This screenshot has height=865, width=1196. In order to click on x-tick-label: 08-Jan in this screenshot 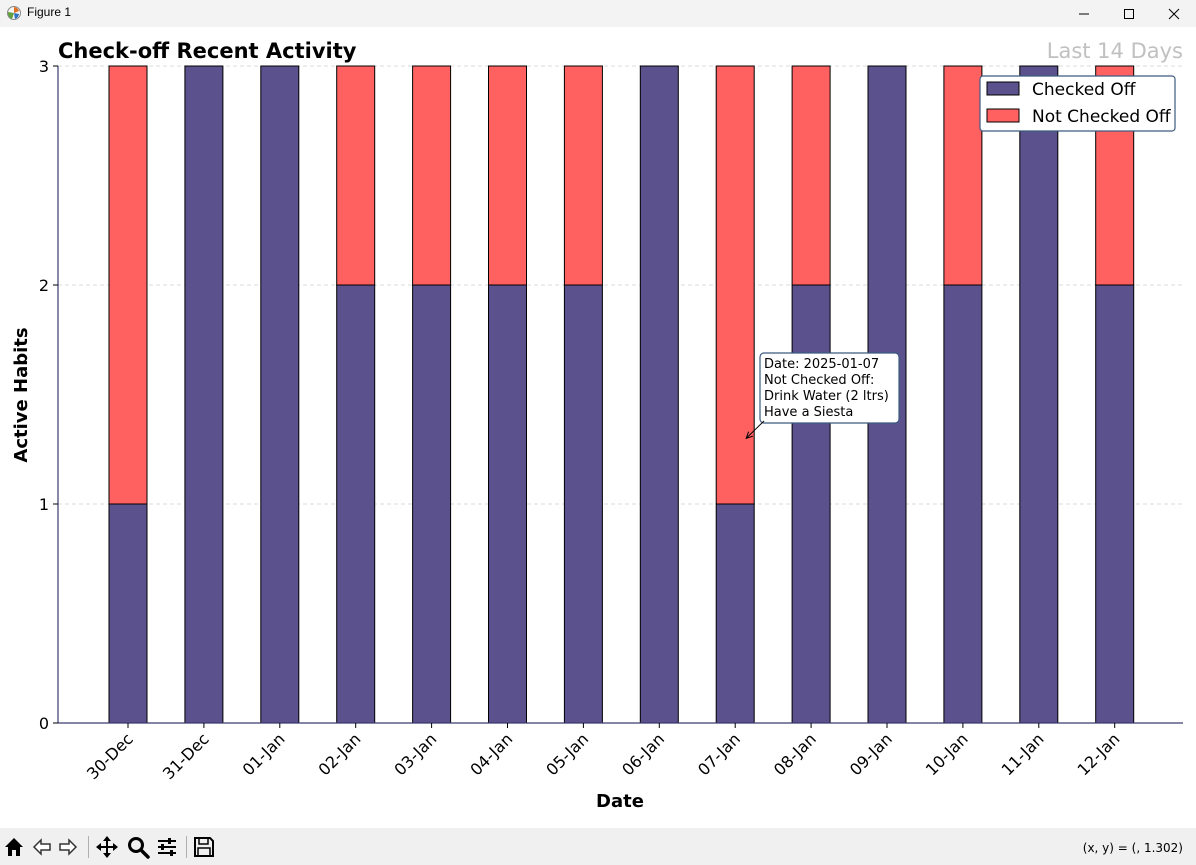, I will do `click(795, 754)`.